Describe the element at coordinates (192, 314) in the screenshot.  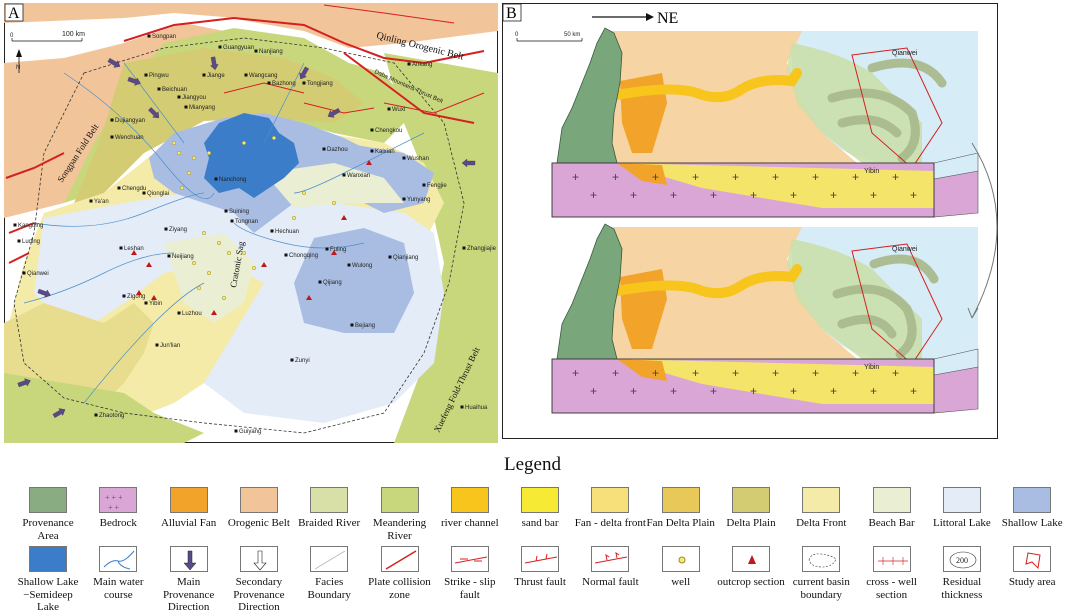
I see `town-label: Luzhou` at that location.